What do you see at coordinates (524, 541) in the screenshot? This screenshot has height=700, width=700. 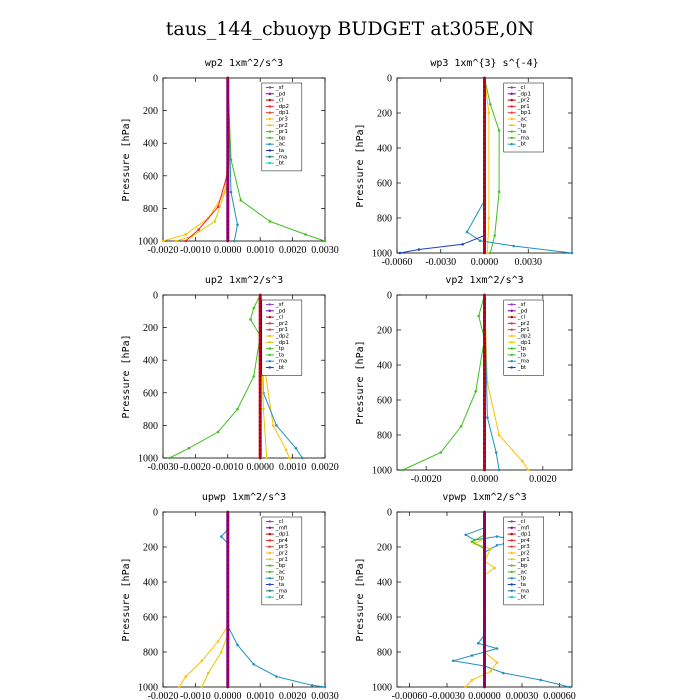 I see `legend-label: _pr4` at bounding box center [524, 541].